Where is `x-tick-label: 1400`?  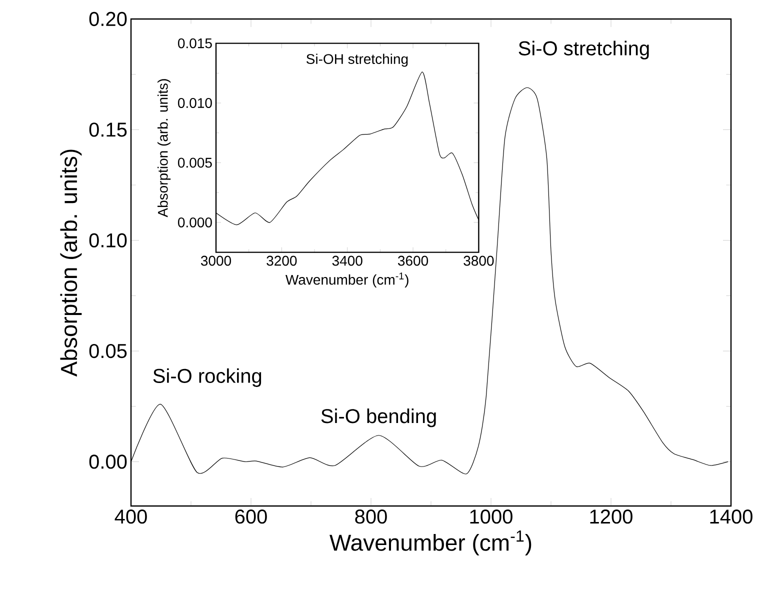
x-tick-label: 1400 is located at coordinates (731, 517).